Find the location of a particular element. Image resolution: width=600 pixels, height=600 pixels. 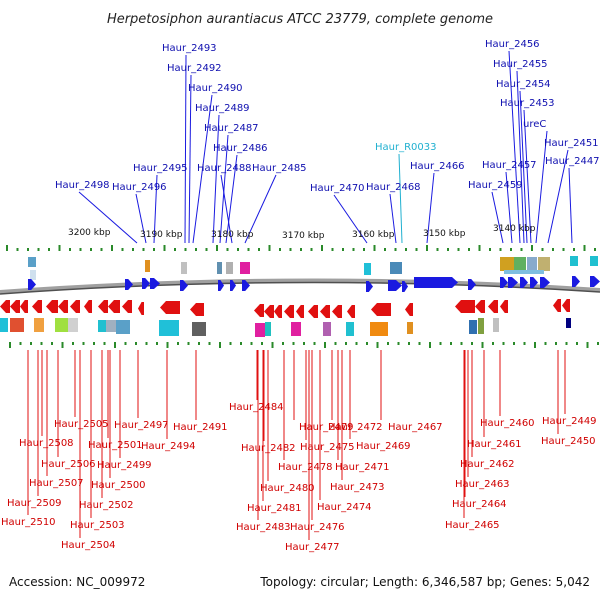

top-gene-label: Haur_2486 is located at coordinates (240, 148).